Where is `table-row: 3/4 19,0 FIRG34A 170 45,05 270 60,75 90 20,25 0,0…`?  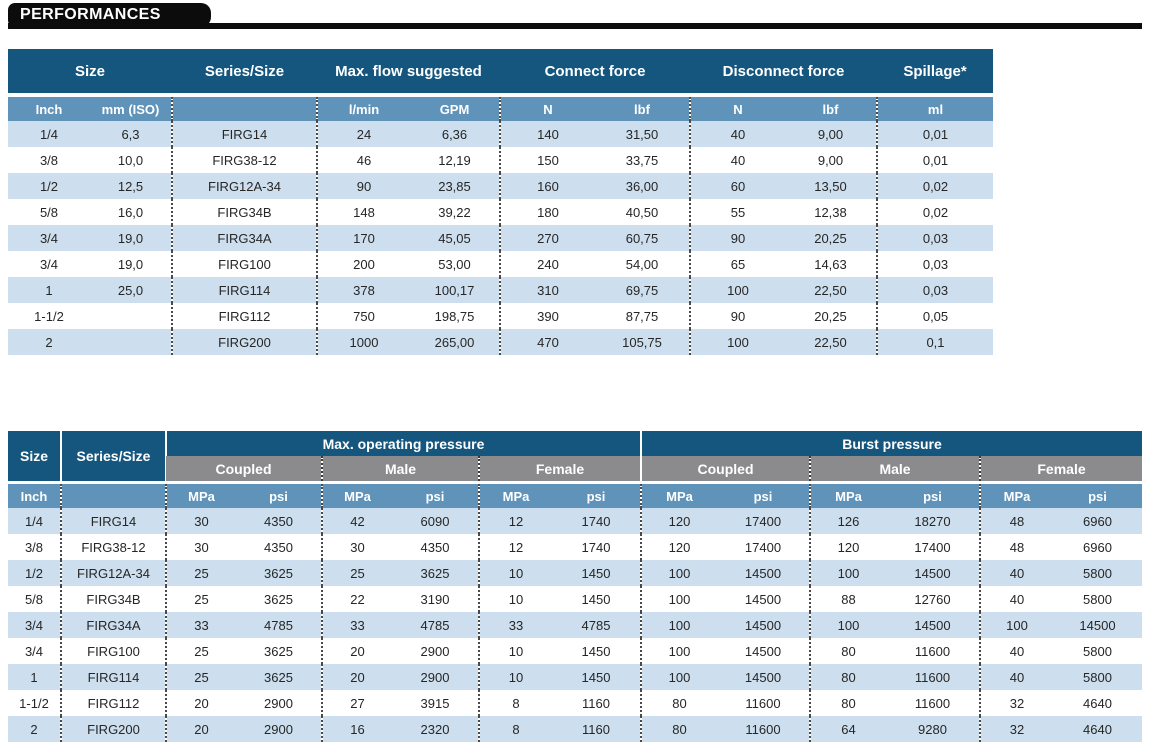
table-row: 3/4 19,0 FIRG34A 170 45,05 270 60,75 90 20,25 0,0… is located at coordinates (500, 238).